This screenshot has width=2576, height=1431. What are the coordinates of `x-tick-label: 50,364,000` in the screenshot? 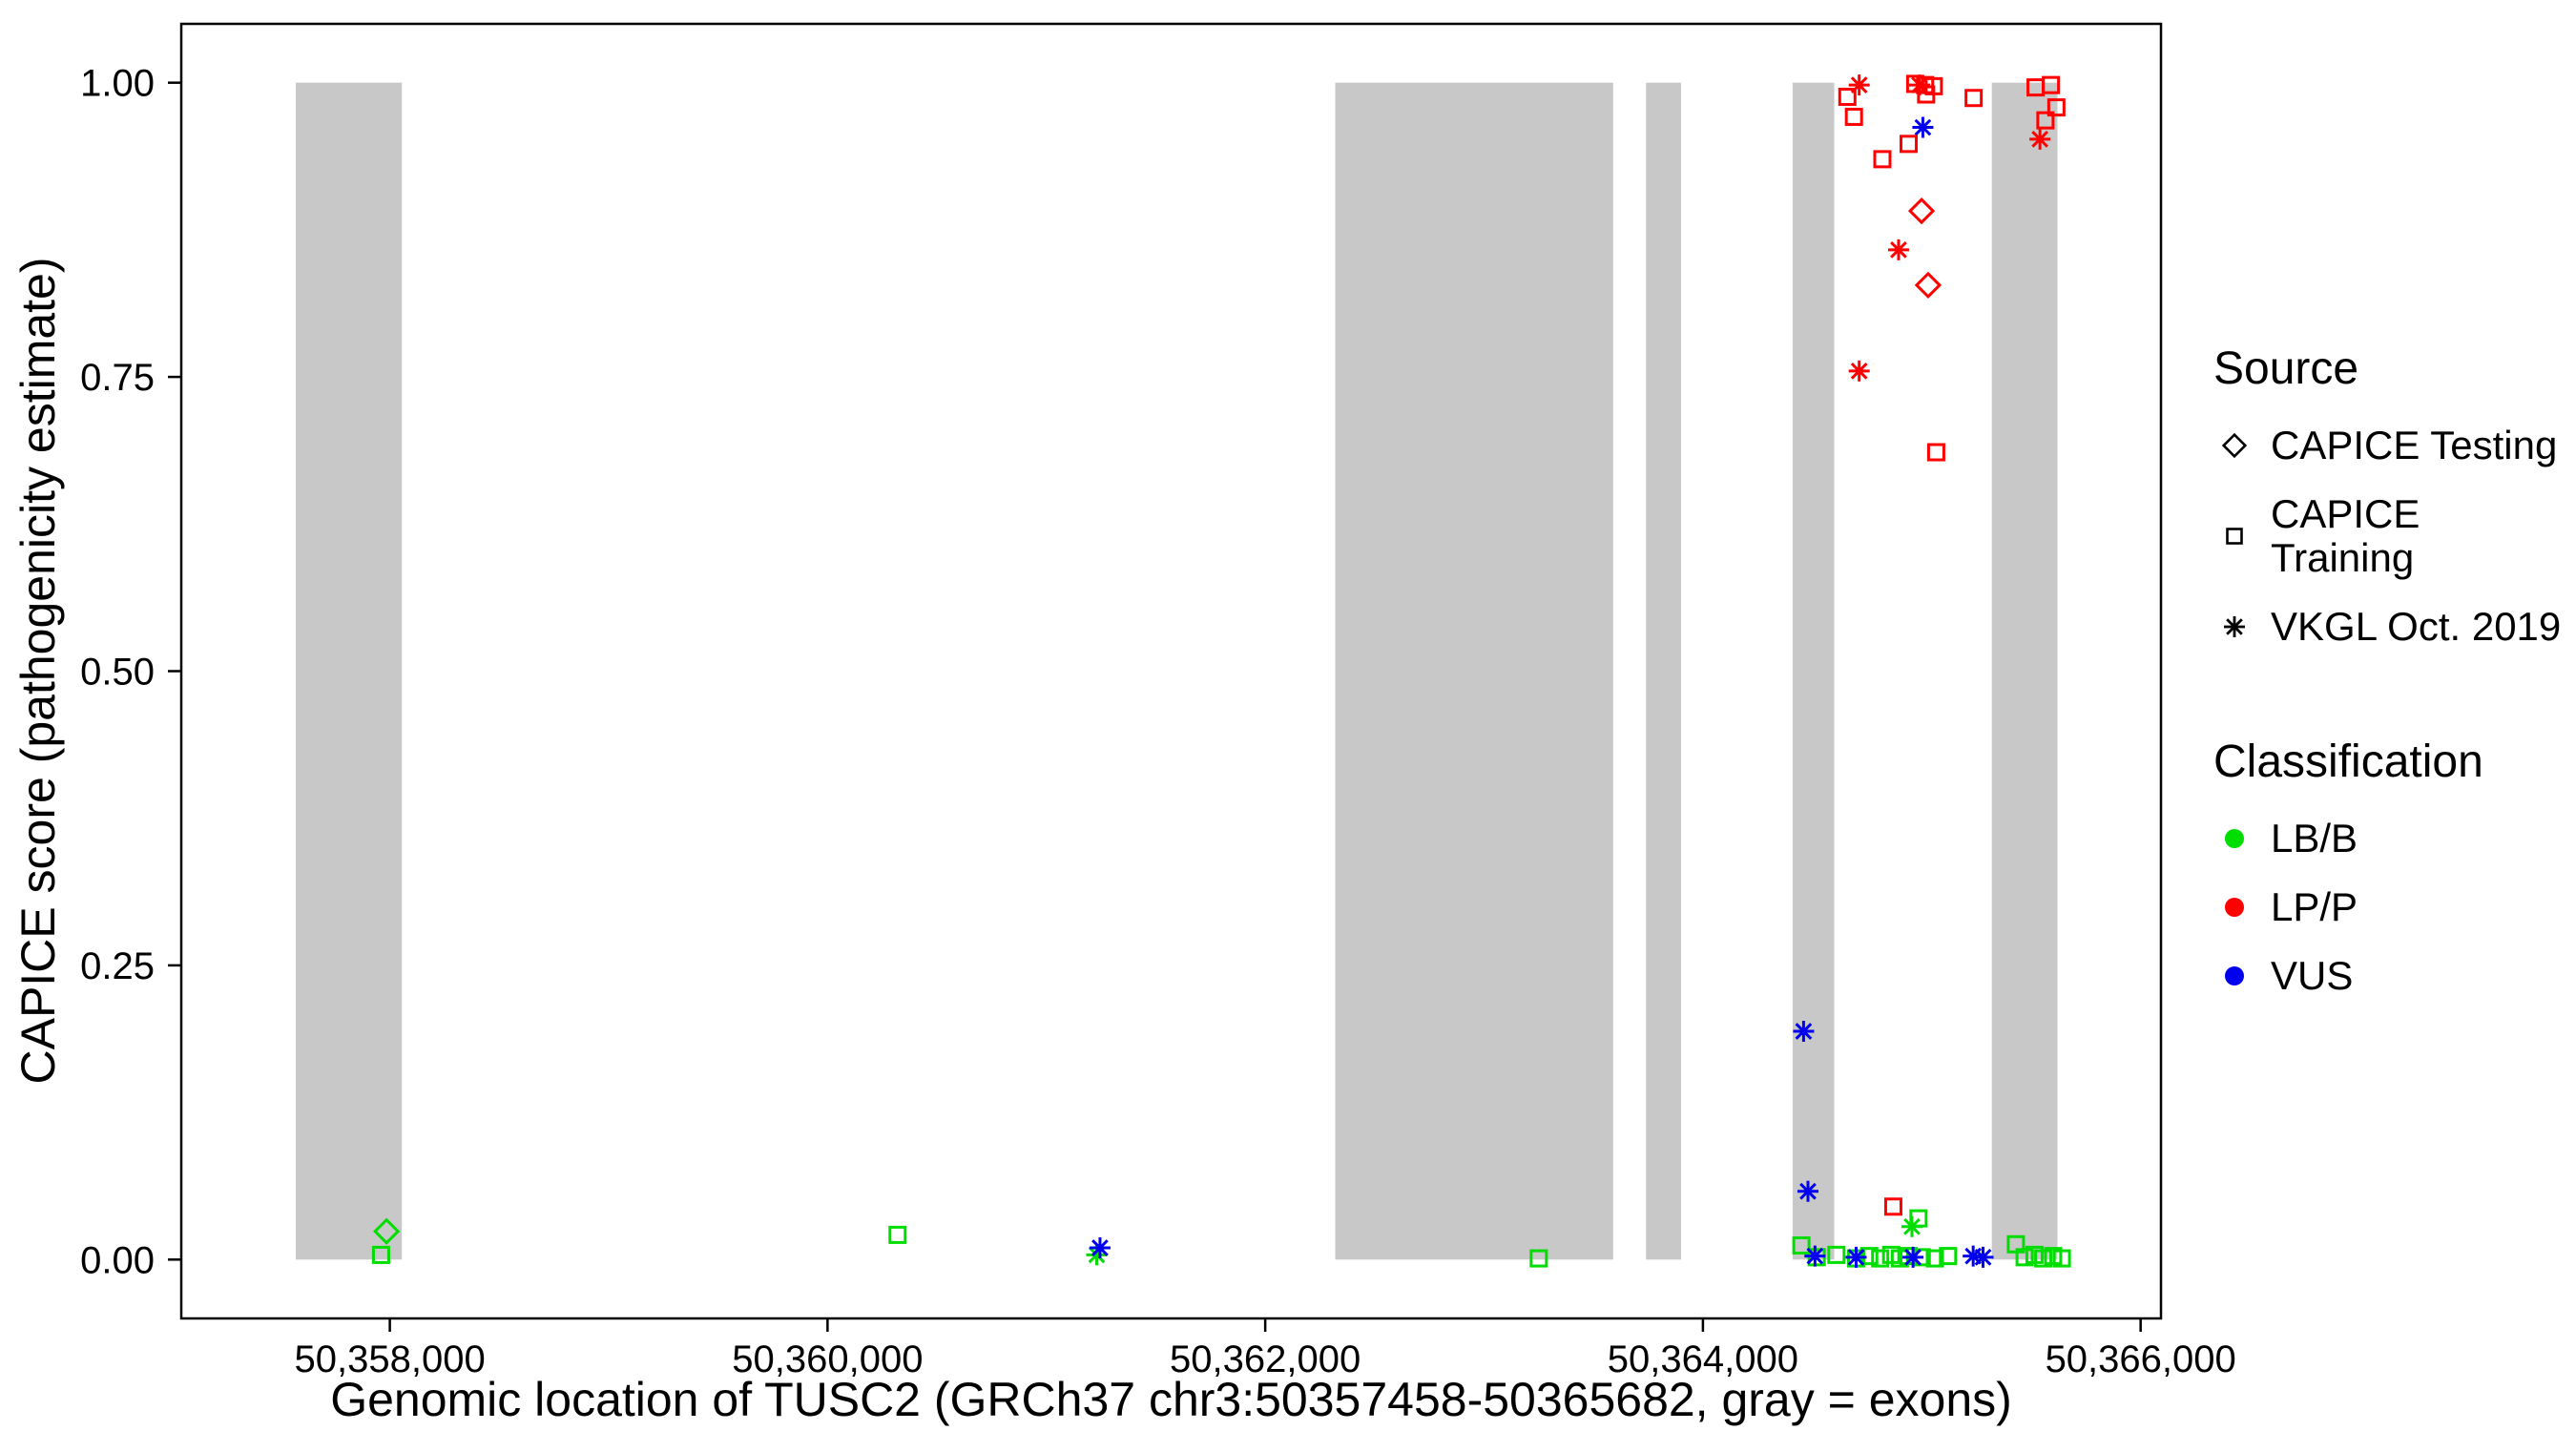 It's located at (1703, 1359).